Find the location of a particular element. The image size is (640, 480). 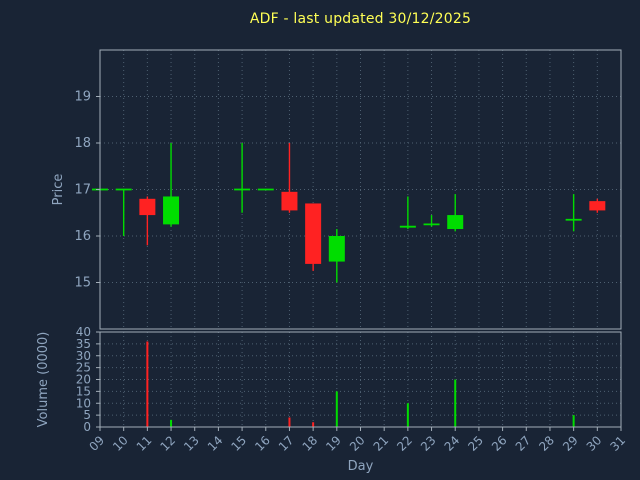

day-tick-label: 18 is located at coordinates (310, 443).